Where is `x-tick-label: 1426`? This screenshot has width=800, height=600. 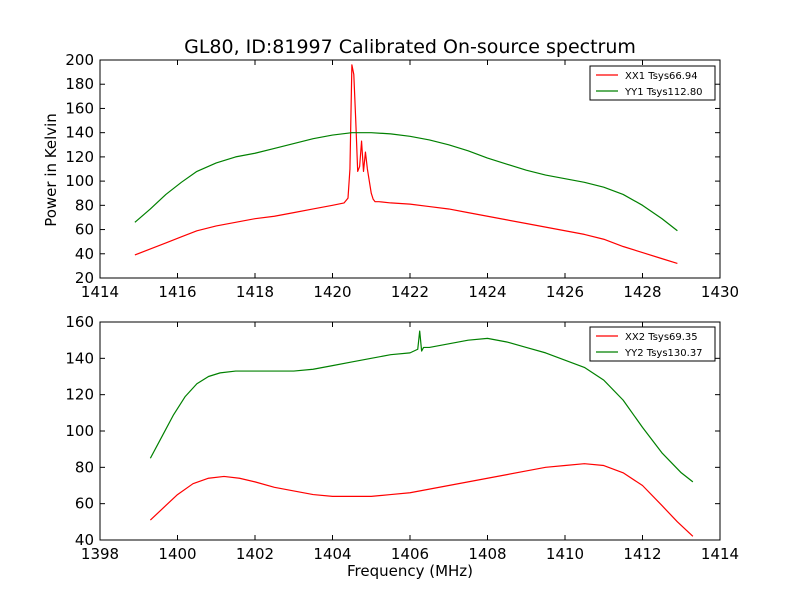 x-tick-label: 1426 is located at coordinates (565, 292).